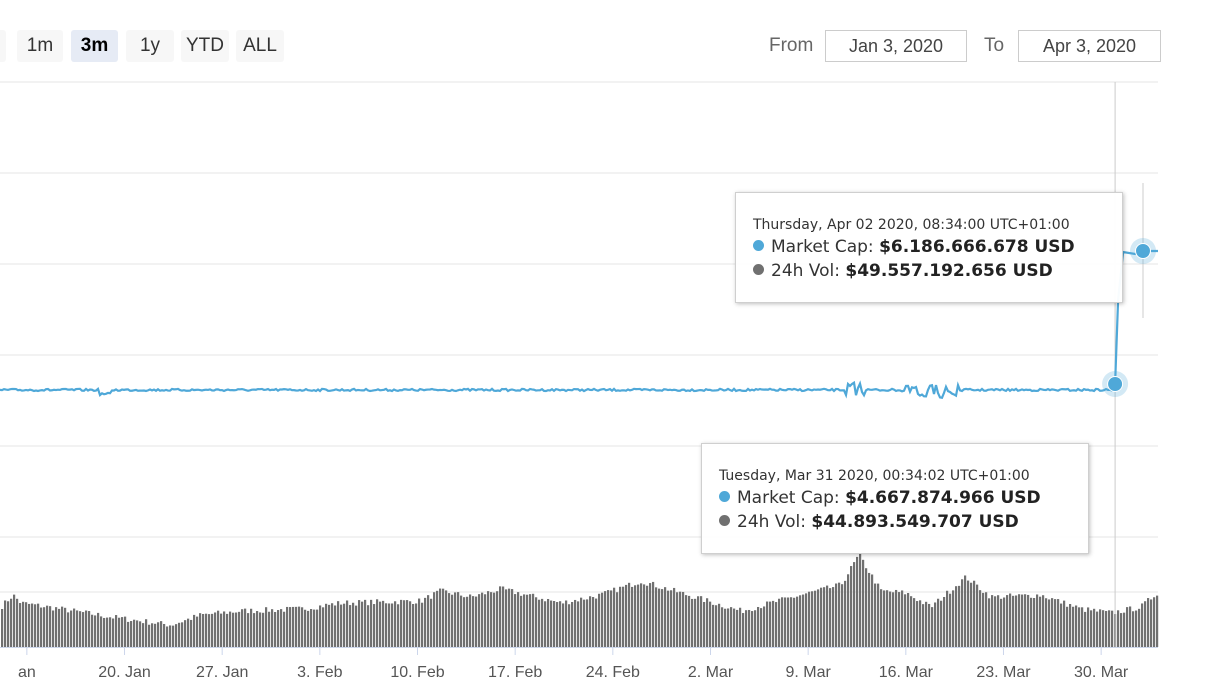 The height and width of the screenshot is (697, 1225). What do you see at coordinates (896, 46) in the screenshot?
I see `from-date-input: Jan 3, 2020` at bounding box center [896, 46].